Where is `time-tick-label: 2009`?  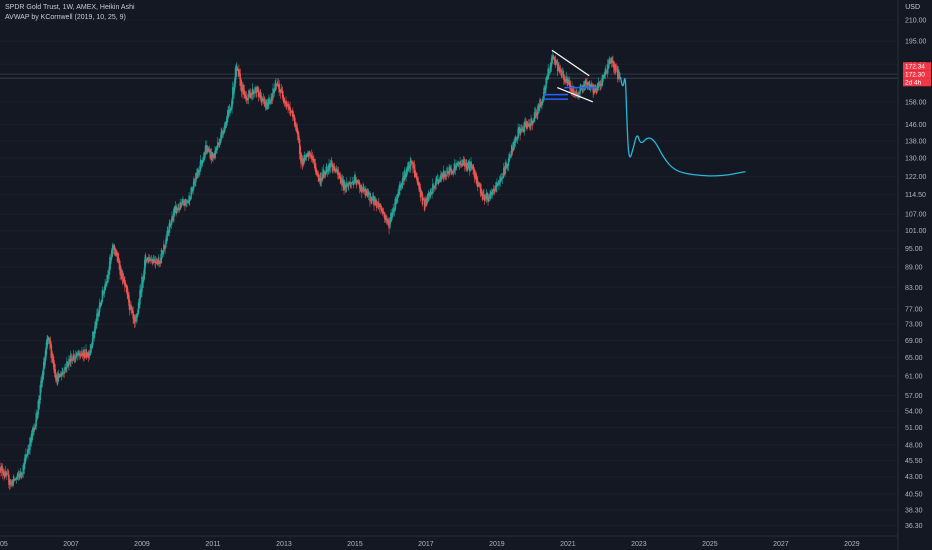
time-tick-label: 2009 is located at coordinates (142, 544).